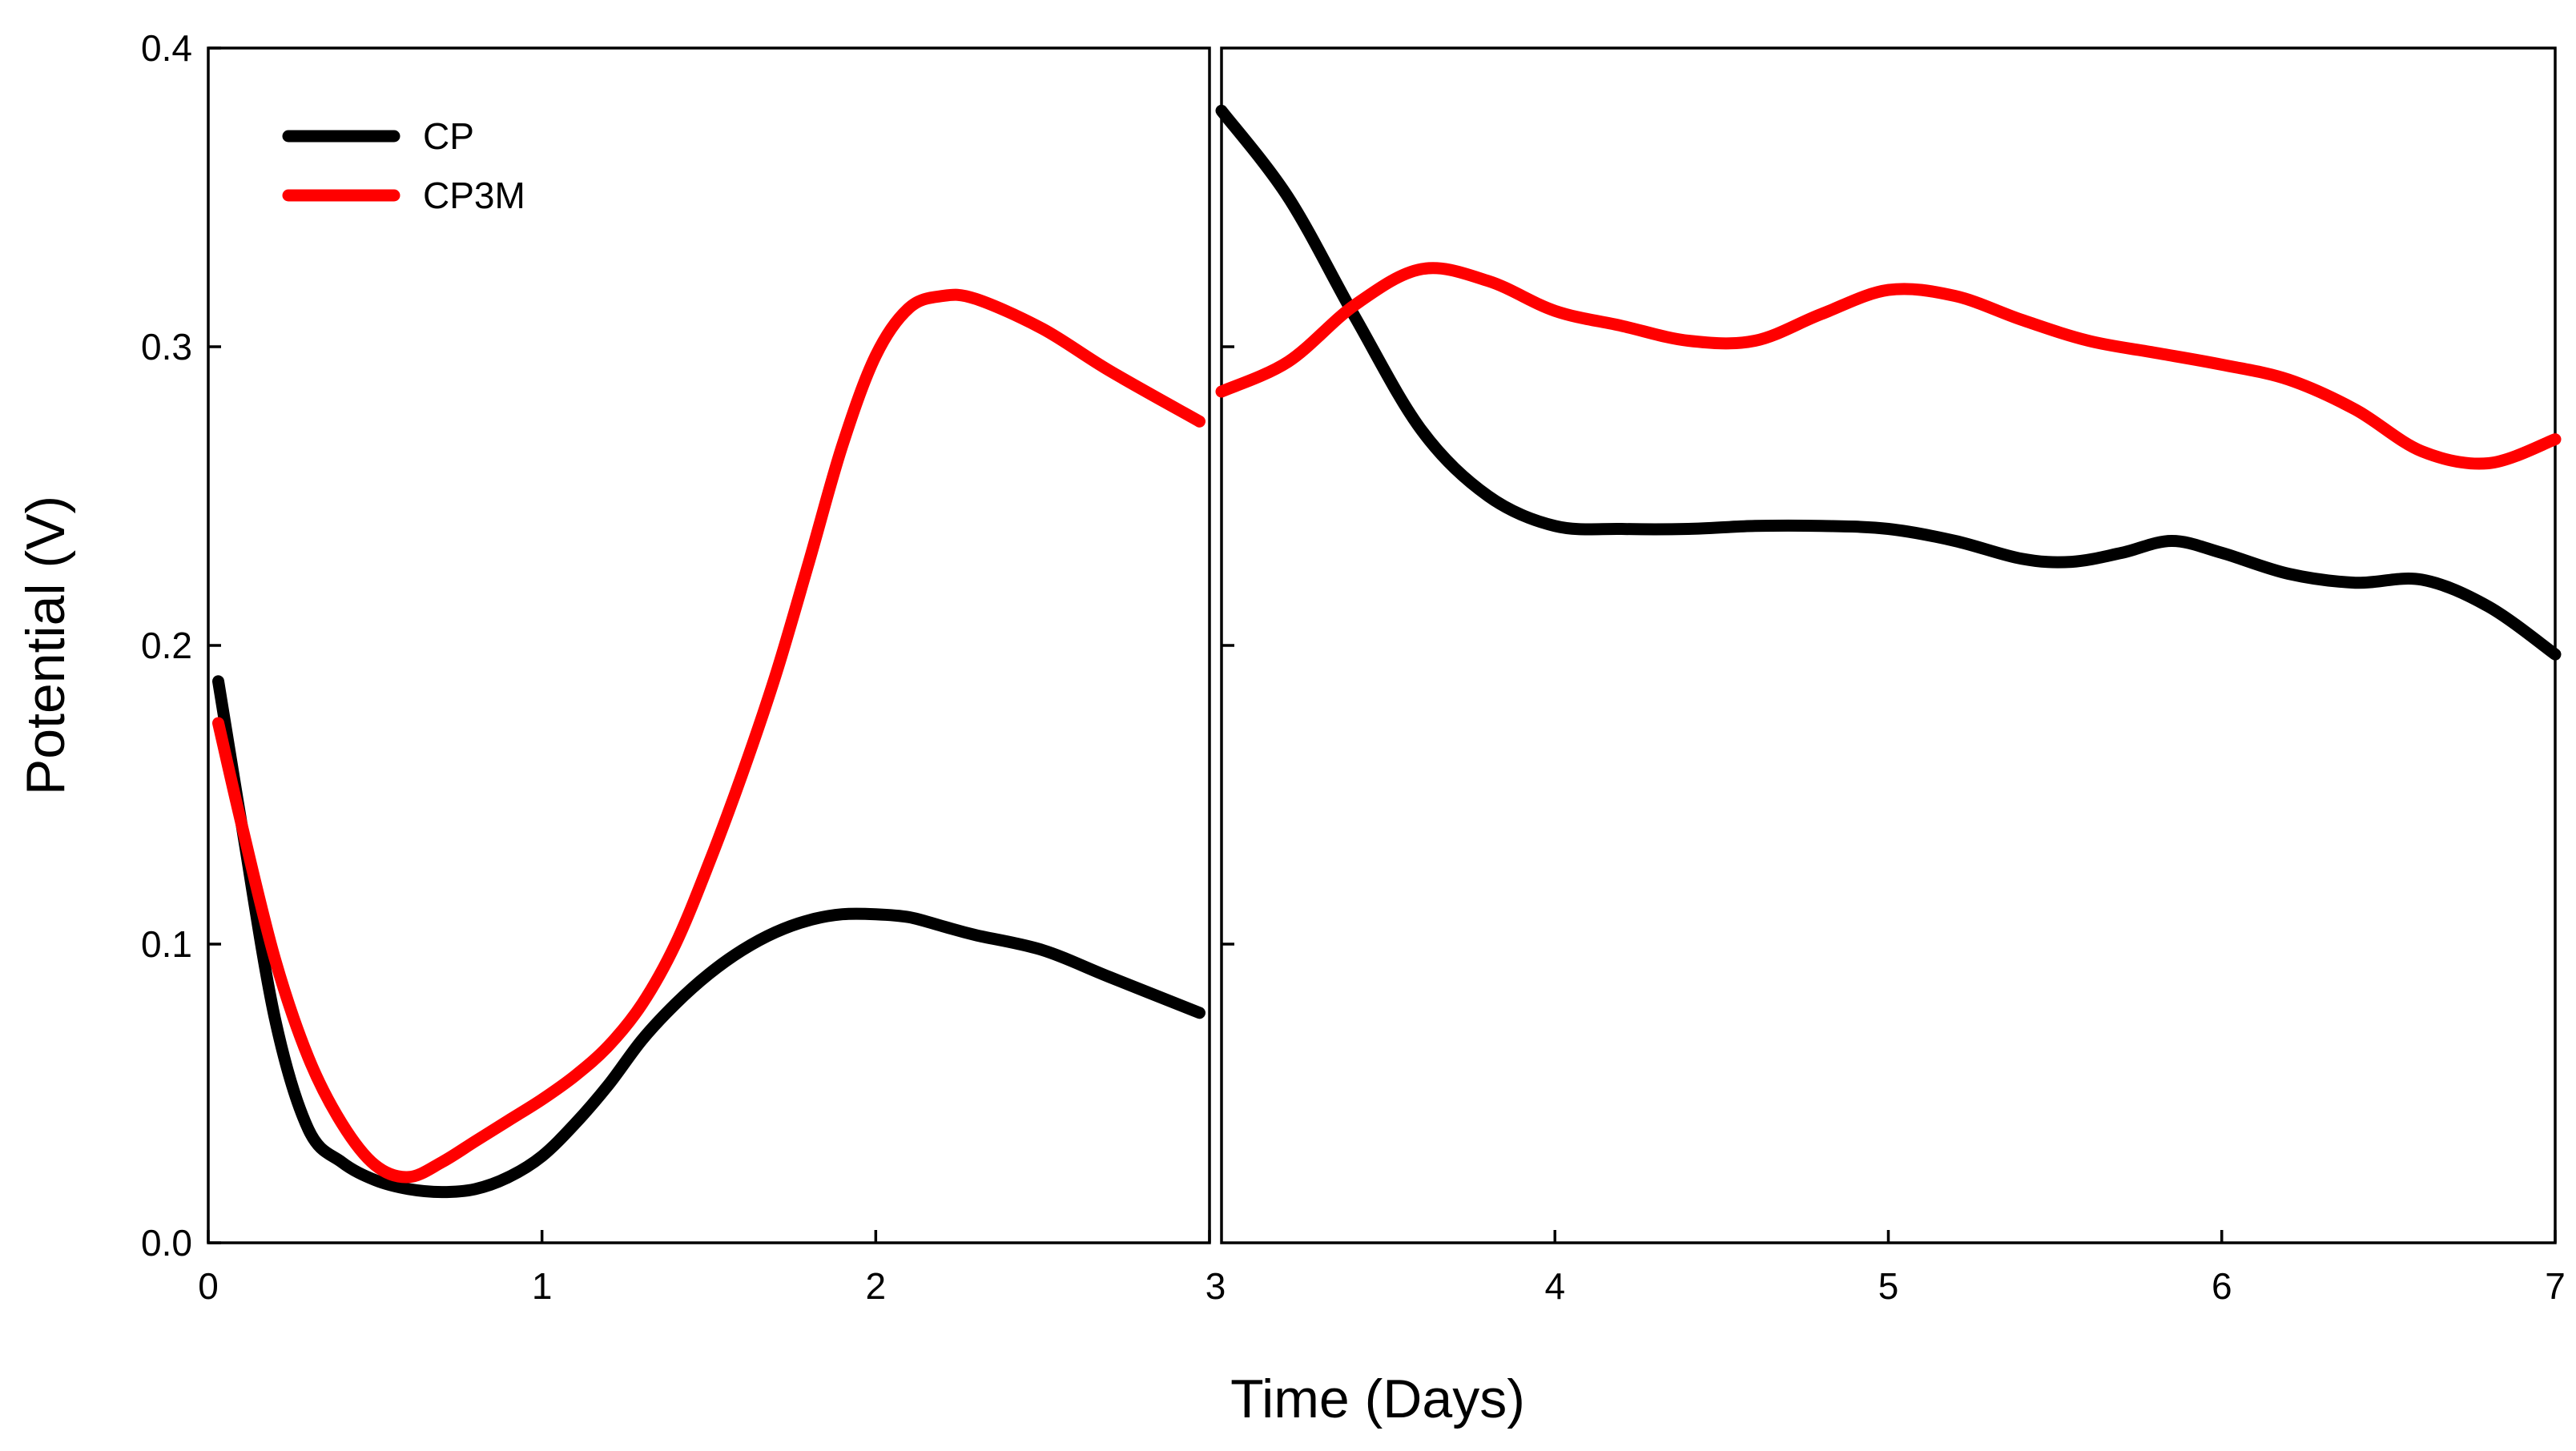 The width and height of the screenshot is (2576, 1451). Describe the element at coordinates (474, 195) in the screenshot. I see `legend-label-cp3m: CP3M` at that location.